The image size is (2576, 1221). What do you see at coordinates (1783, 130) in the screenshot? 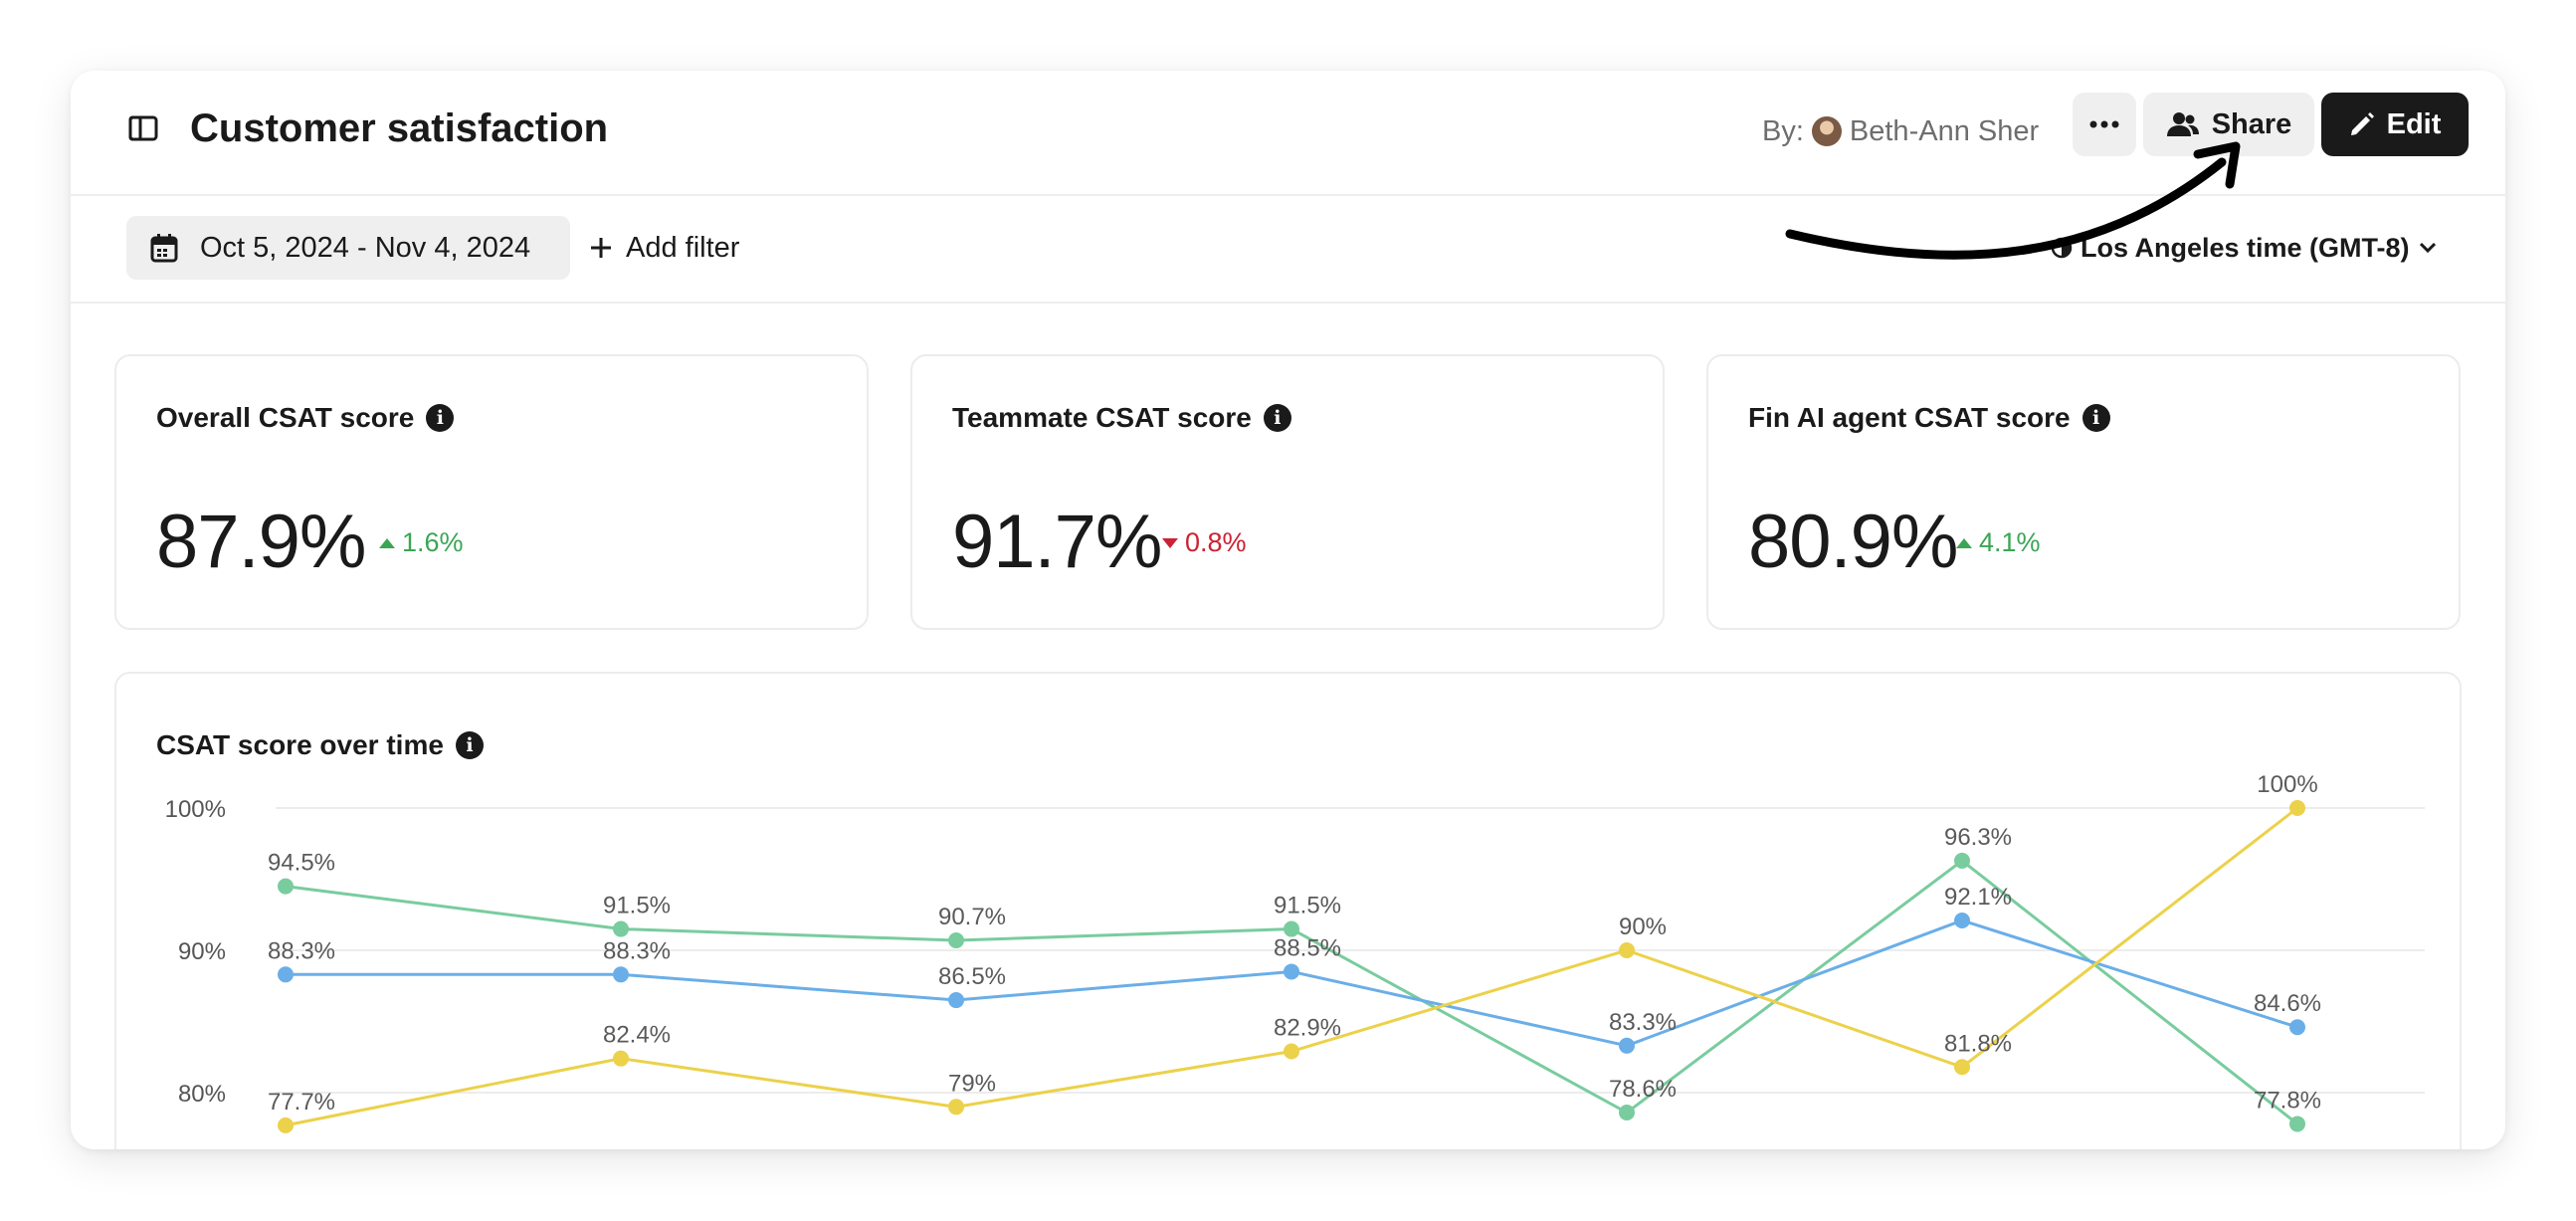
I see `by-label: By:` at bounding box center [1783, 130].